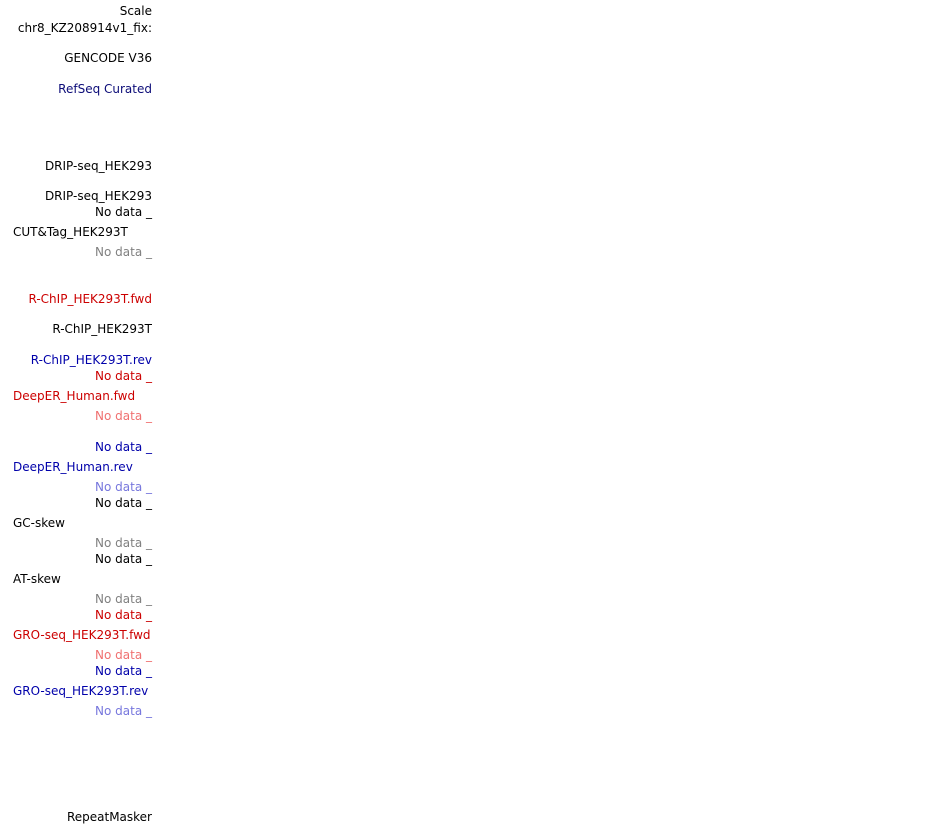 The height and width of the screenshot is (825, 950). I want to click on chrom-label: chr8_KZ208914v1_fix:, so click(84, 28).